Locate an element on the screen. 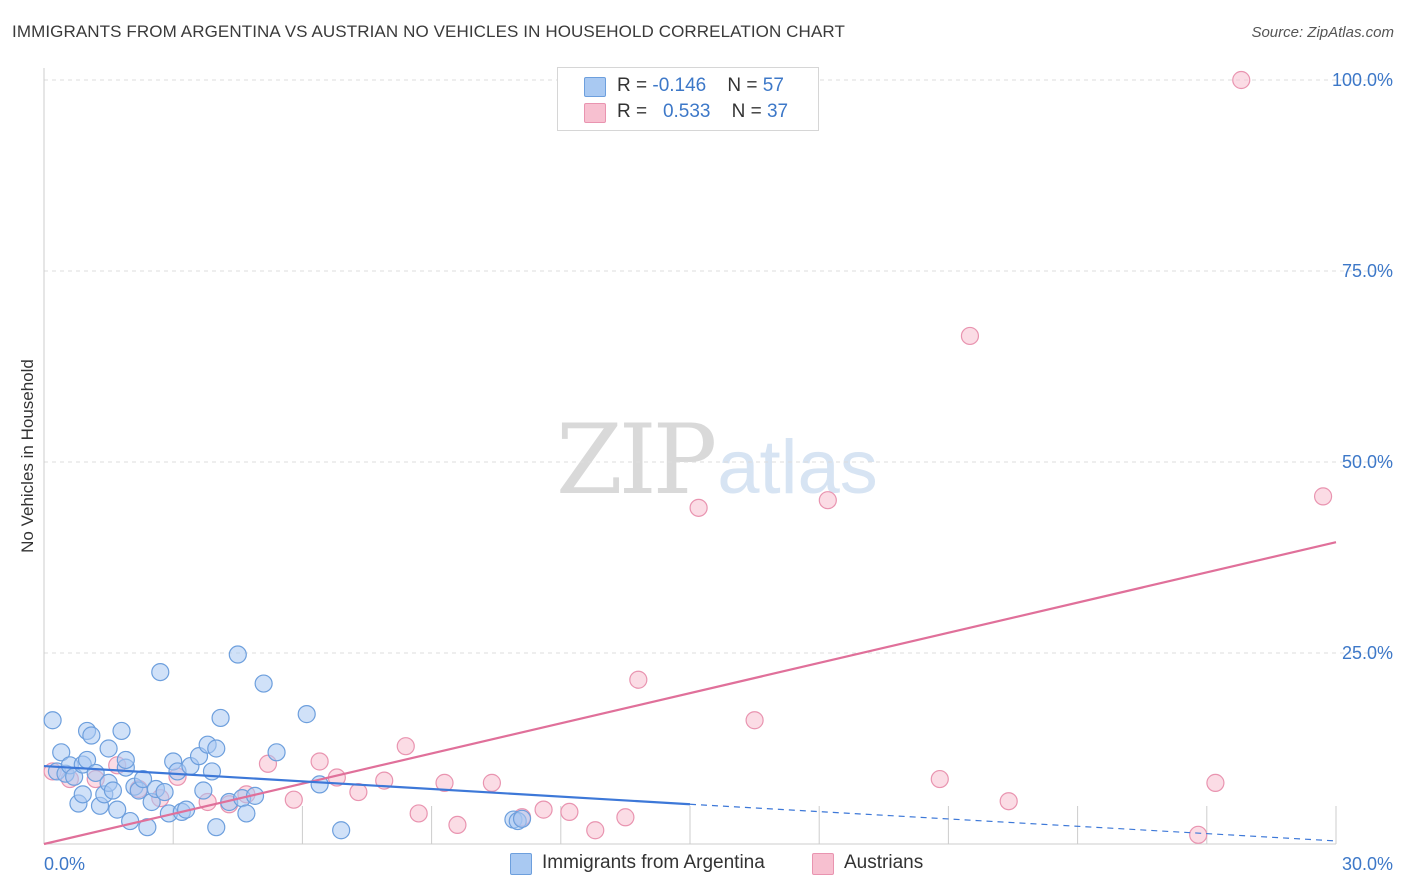  y-tick-label-3: 100.0% is located at coordinates (1362, 80).